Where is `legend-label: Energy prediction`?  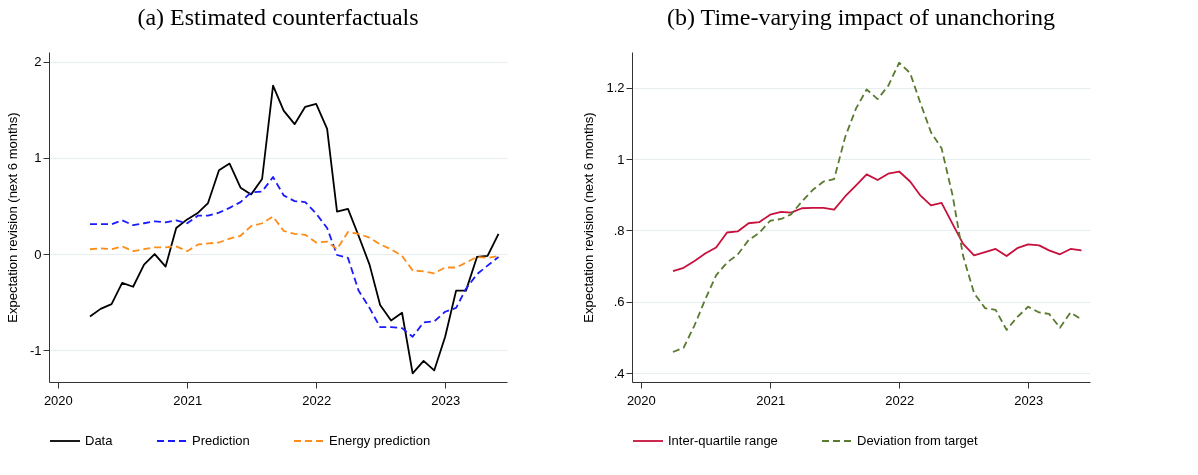
legend-label: Energy prediction is located at coordinates (380, 440).